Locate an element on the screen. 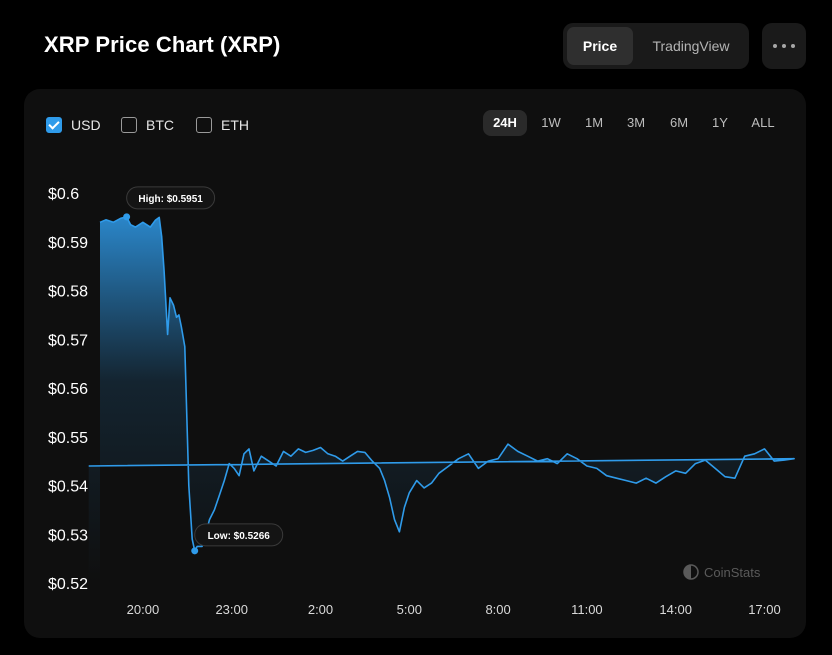  usd-label: USD is located at coordinates (86, 125).